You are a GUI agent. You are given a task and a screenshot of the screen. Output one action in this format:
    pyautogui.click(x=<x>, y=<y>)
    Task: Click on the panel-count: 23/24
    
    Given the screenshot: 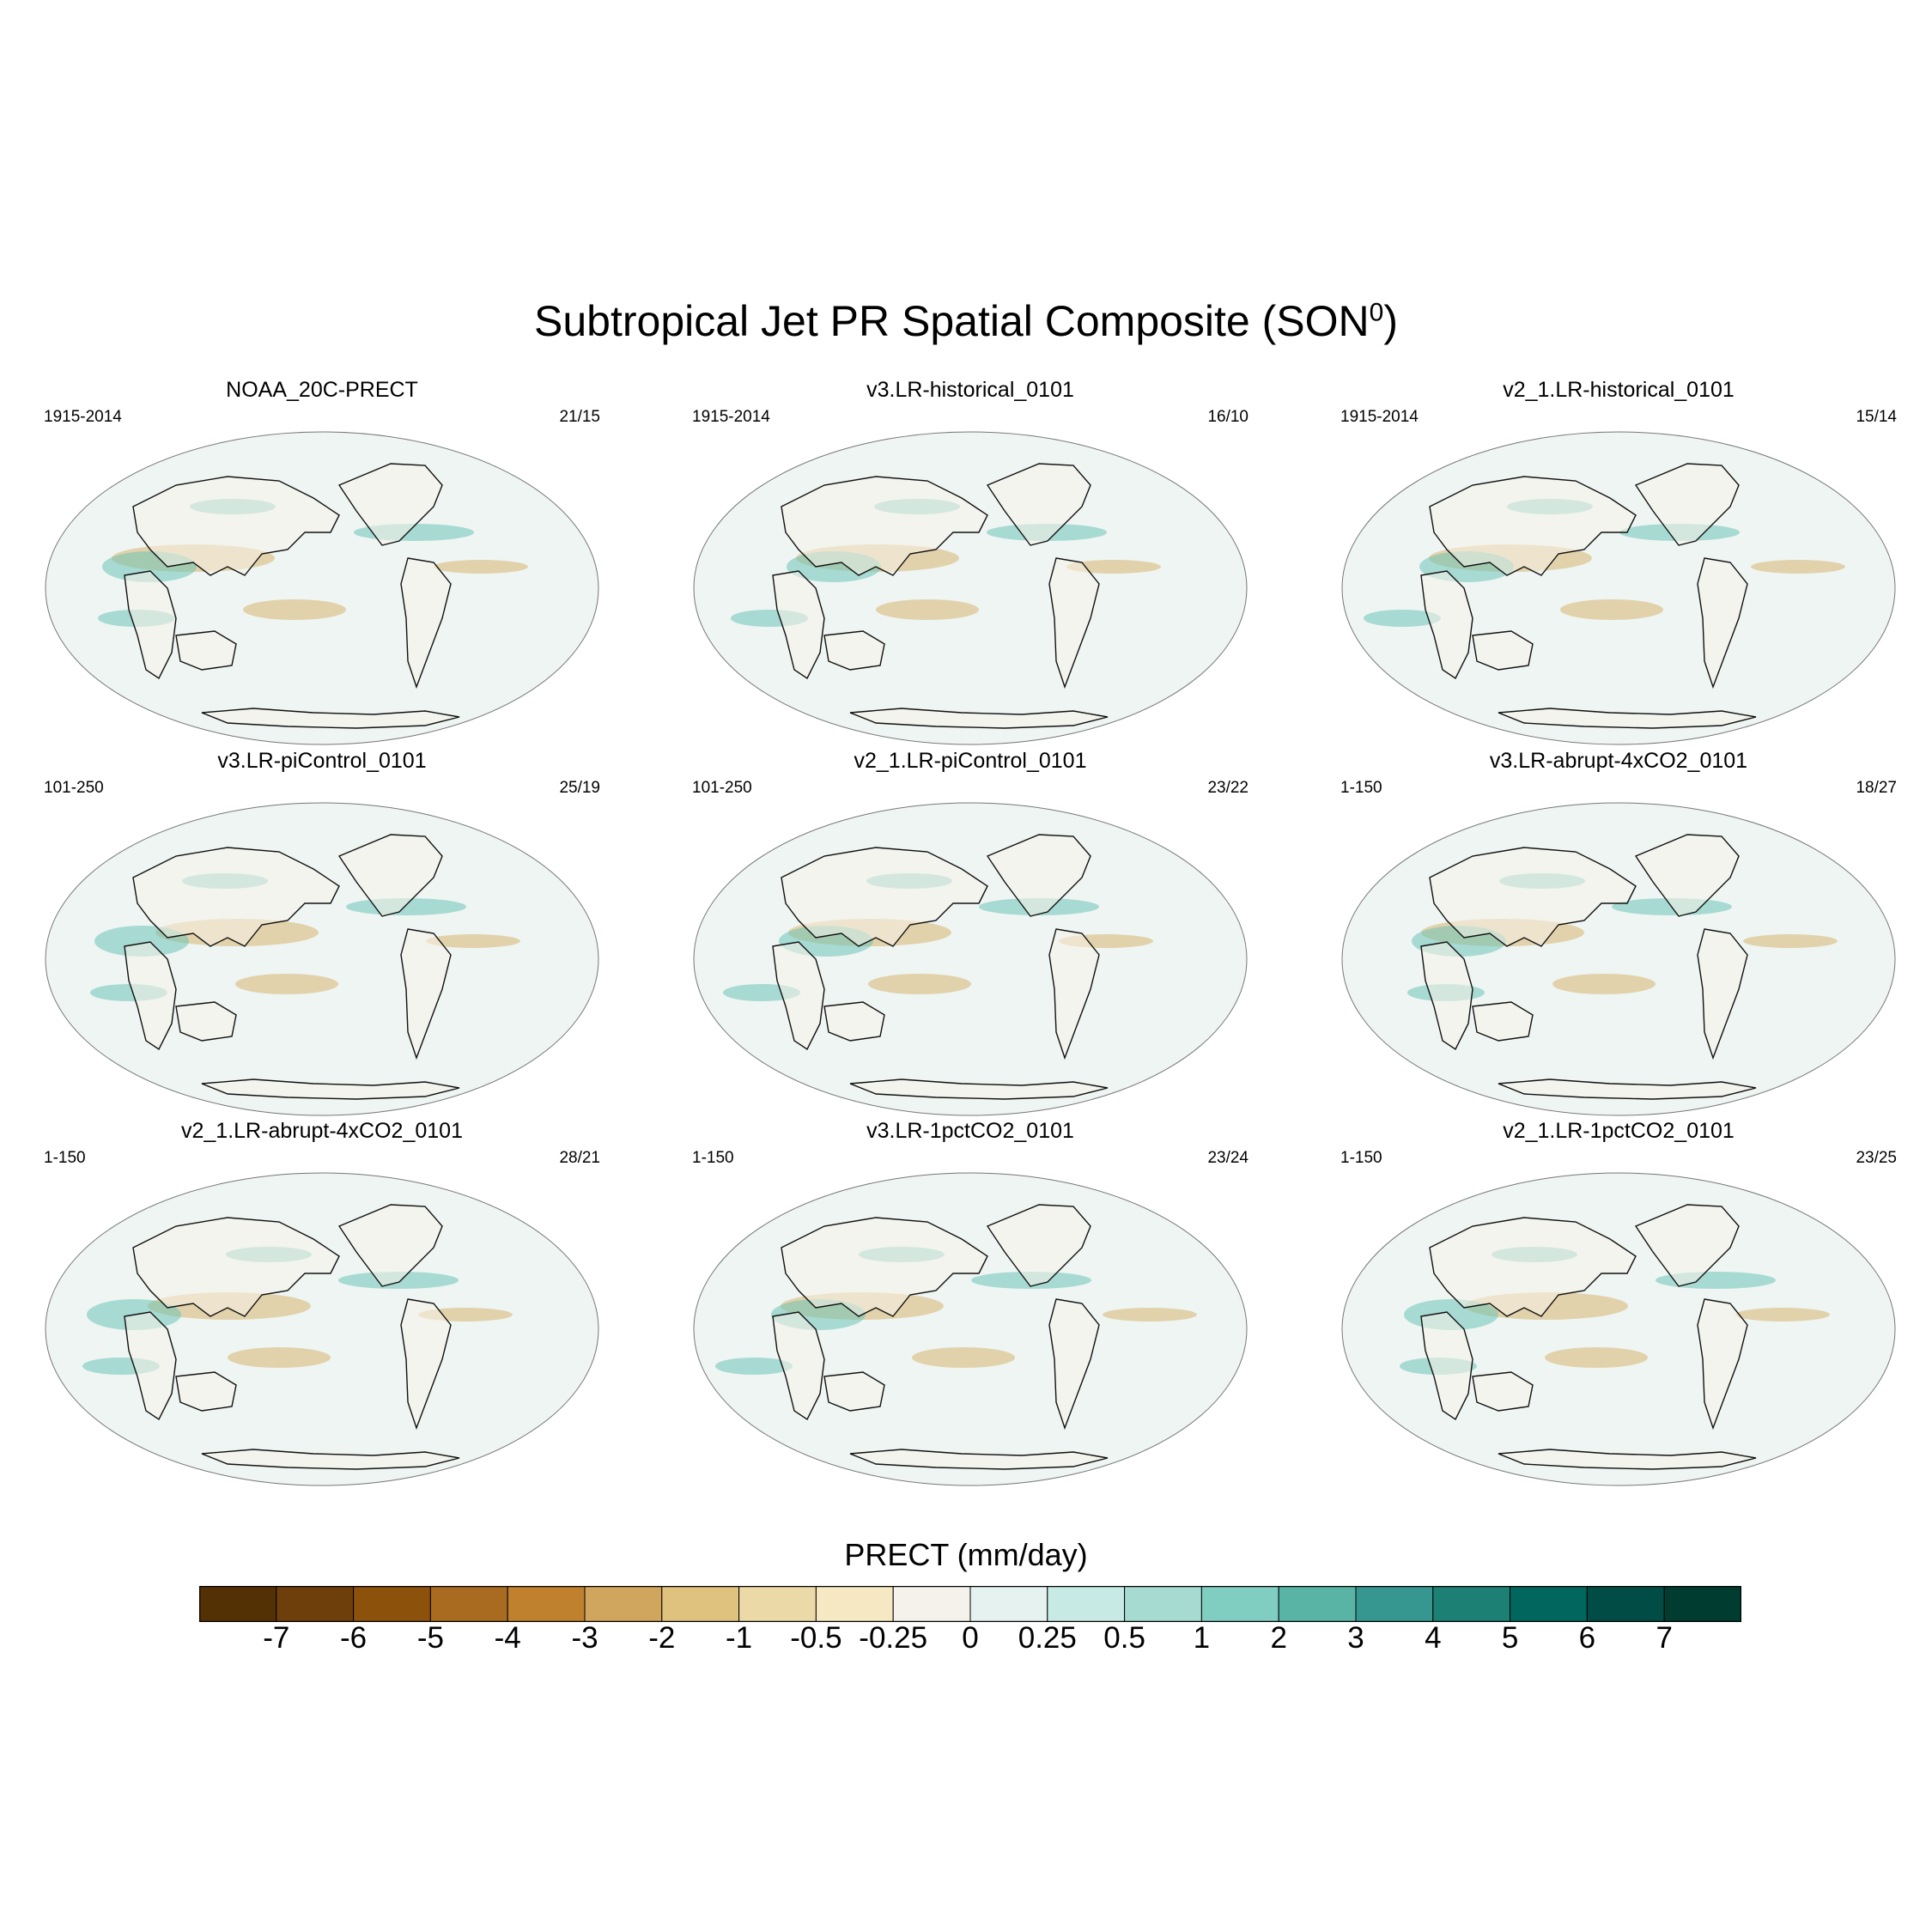 What is the action you would take?
    pyautogui.click(x=1228, y=1158)
    